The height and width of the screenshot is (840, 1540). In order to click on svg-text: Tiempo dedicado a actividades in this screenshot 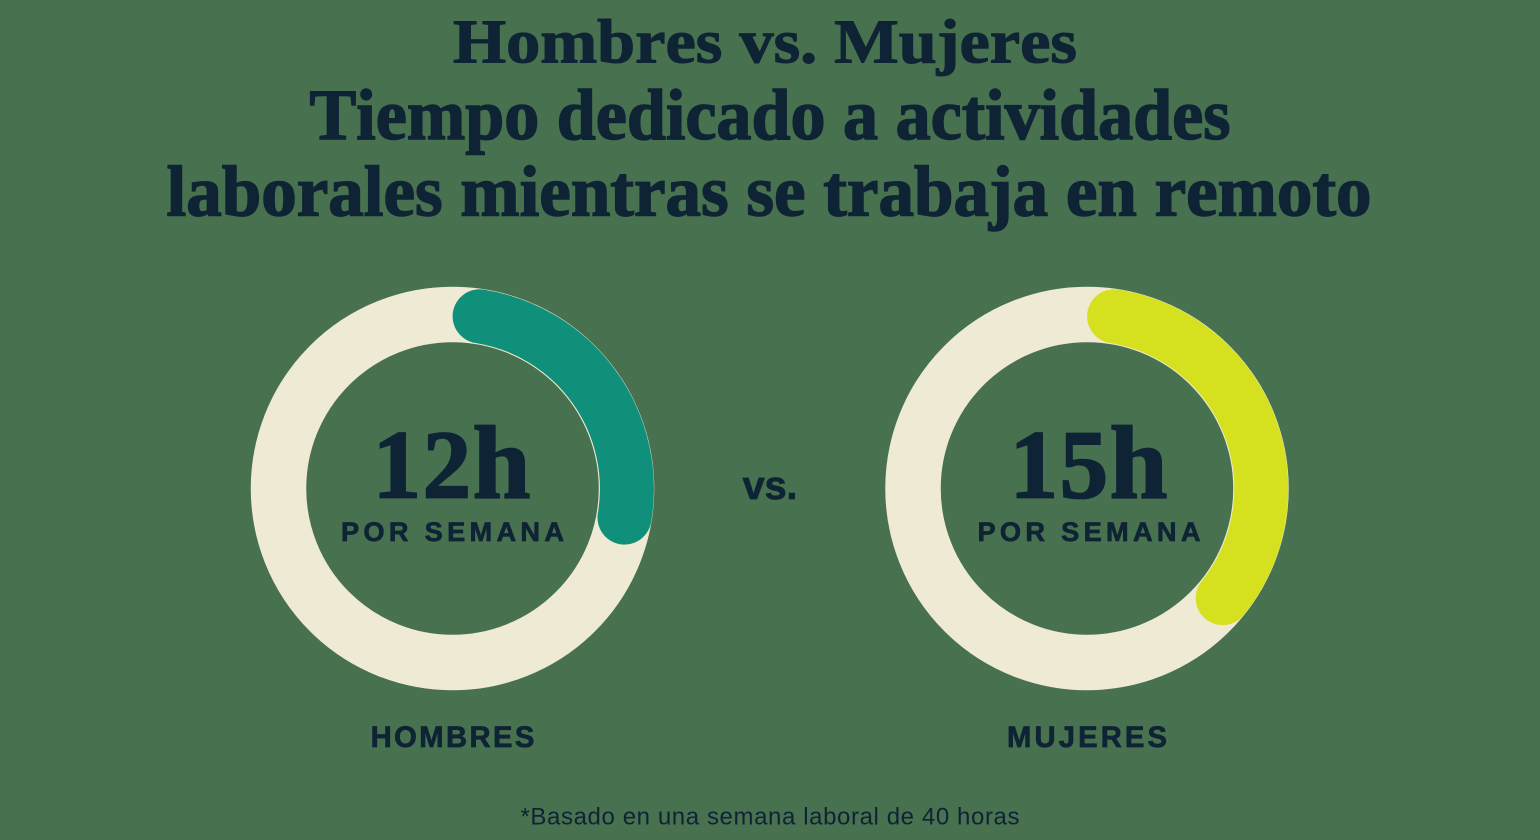, I will do `click(770, 115)`.